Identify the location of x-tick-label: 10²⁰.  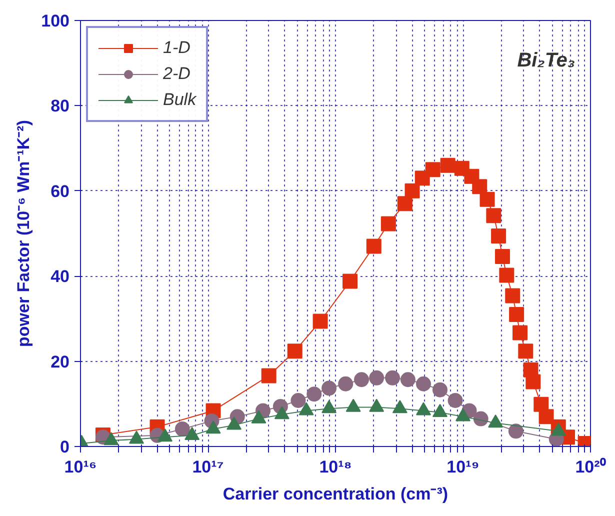
(590, 467).